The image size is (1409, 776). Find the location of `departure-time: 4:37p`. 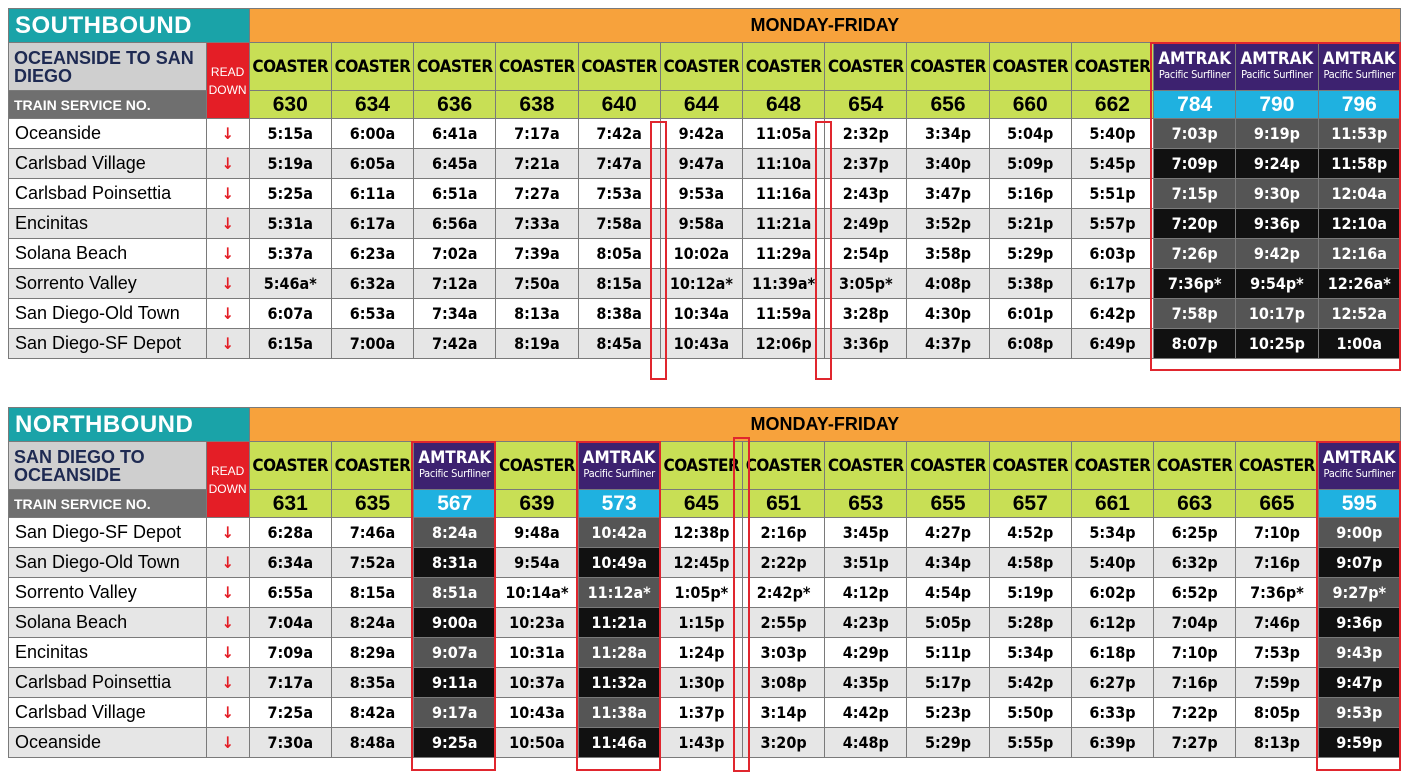

departure-time: 4:37p is located at coordinates (948, 343).